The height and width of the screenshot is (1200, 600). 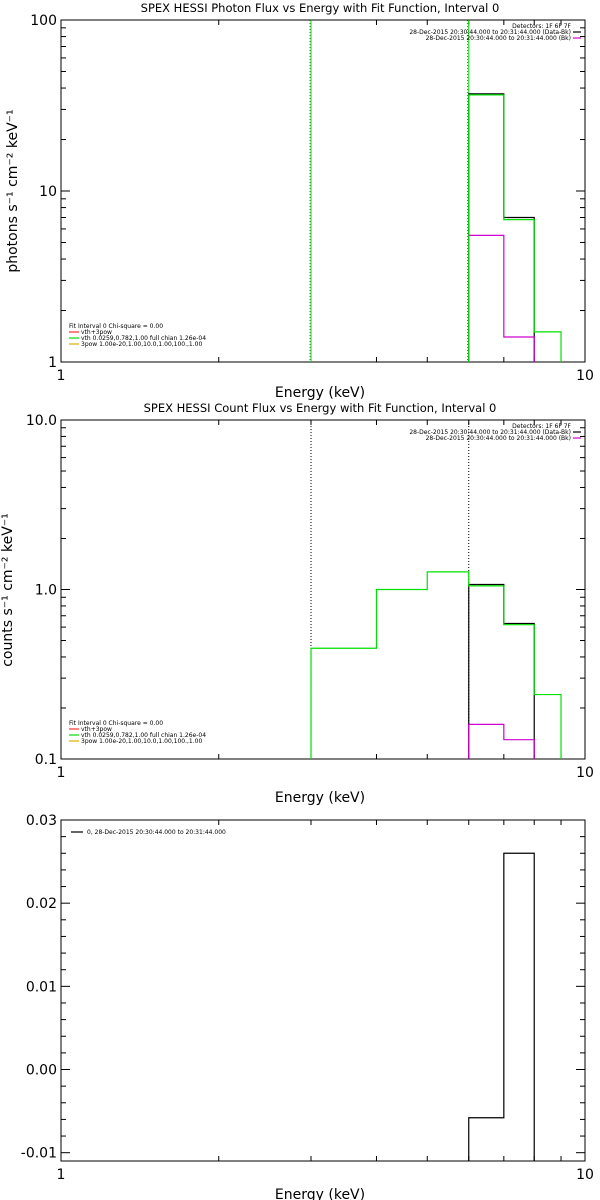 What do you see at coordinates (13, 190) in the screenshot?
I see `y-axis-label: photons s⁻¹ cm⁻² keV⁻¹` at bounding box center [13, 190].